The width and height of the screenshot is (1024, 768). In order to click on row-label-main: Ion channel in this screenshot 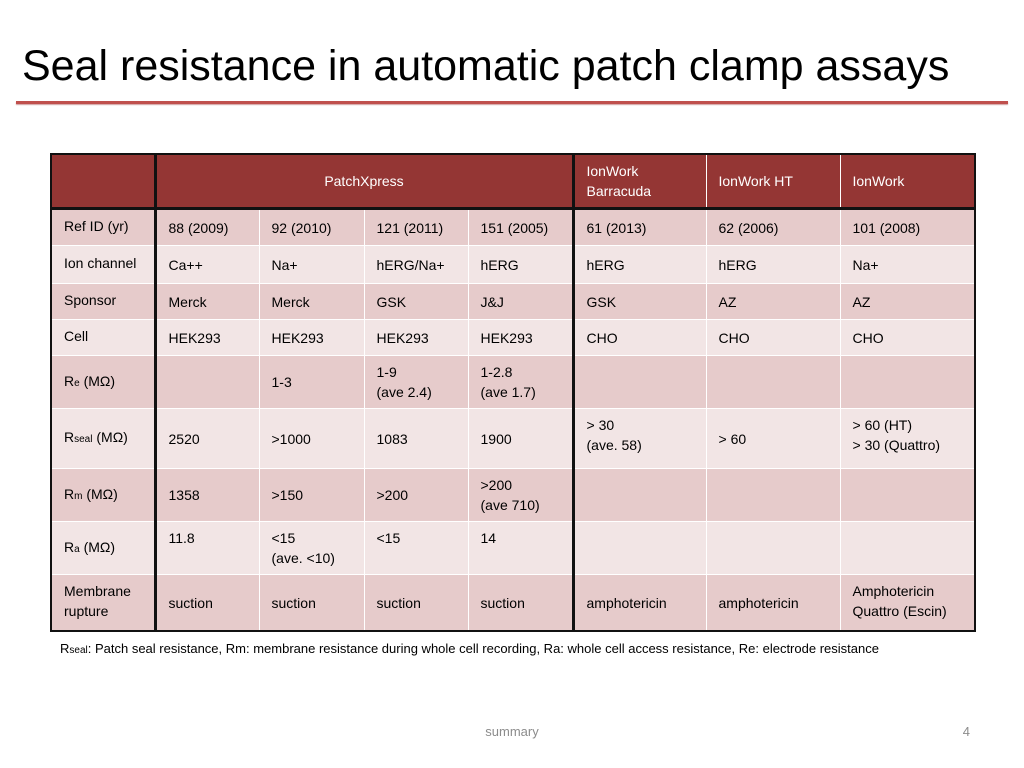, I will do `click(100, 263)`.